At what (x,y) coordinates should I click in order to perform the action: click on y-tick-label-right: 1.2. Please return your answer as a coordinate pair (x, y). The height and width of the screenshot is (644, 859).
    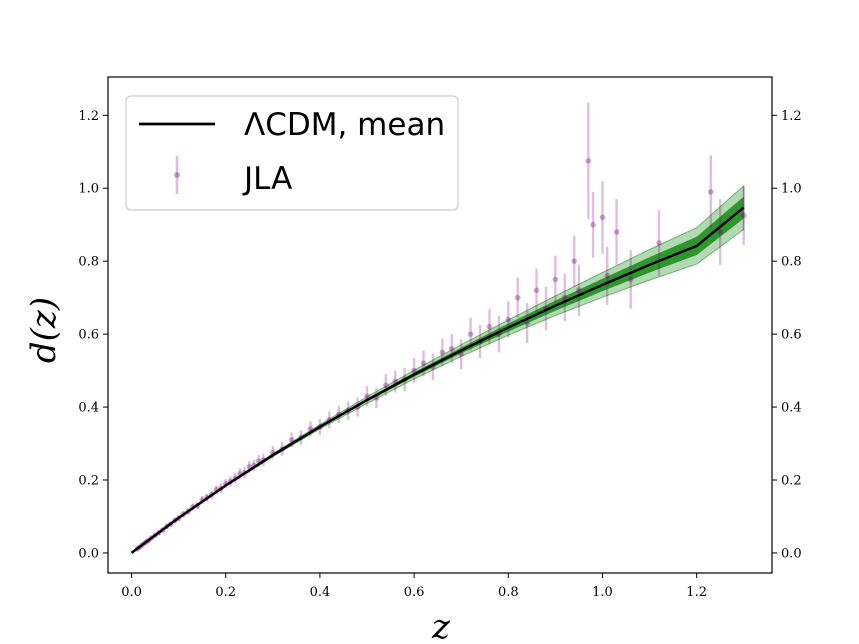
    Looking at the image, I should click on (791, 116).